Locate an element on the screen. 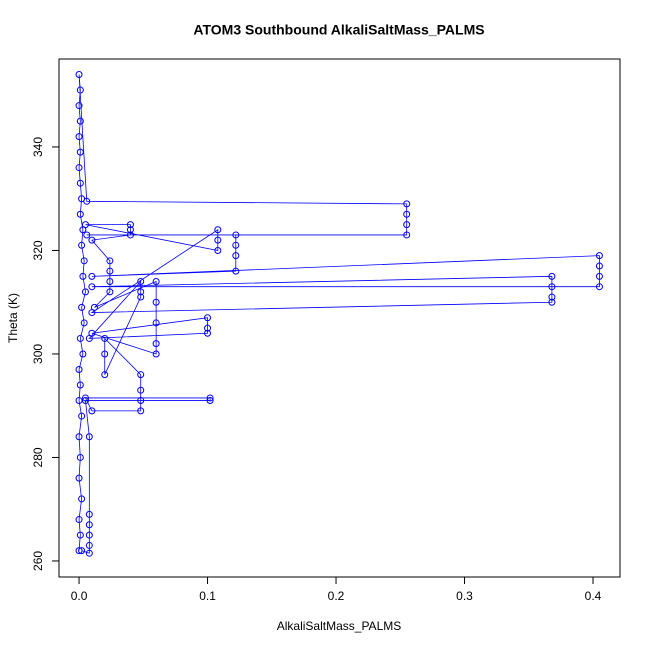 This screenshot has width=650, height=655. x-tick-label: 0.3 is located at coordinates (464, 596).